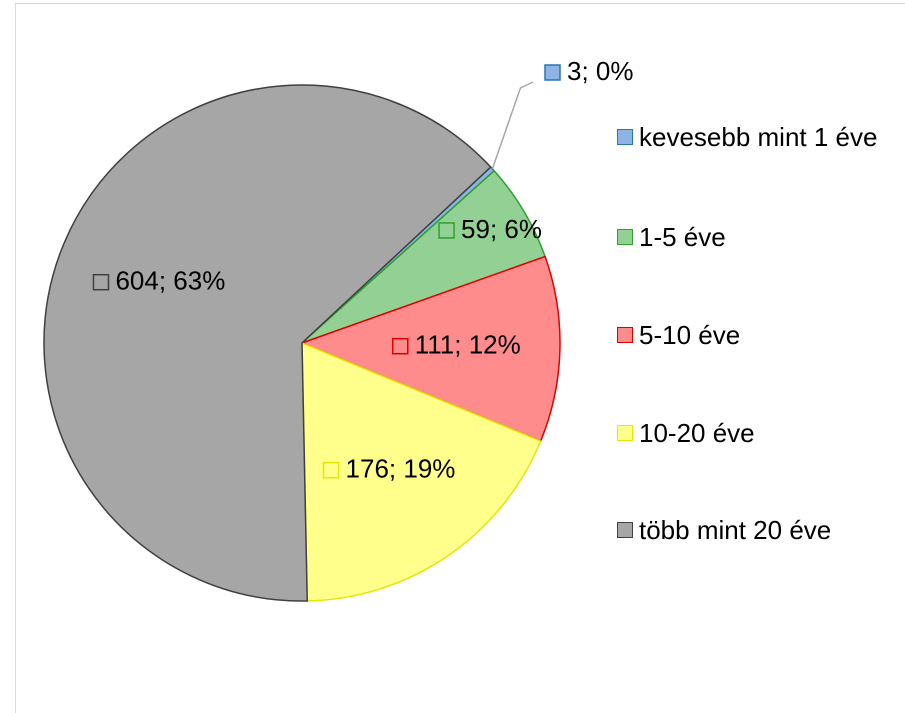  Describe the element at coordinates (697, 433) in the screenshot. I see `legend-label: 10-20 éve` at that location.